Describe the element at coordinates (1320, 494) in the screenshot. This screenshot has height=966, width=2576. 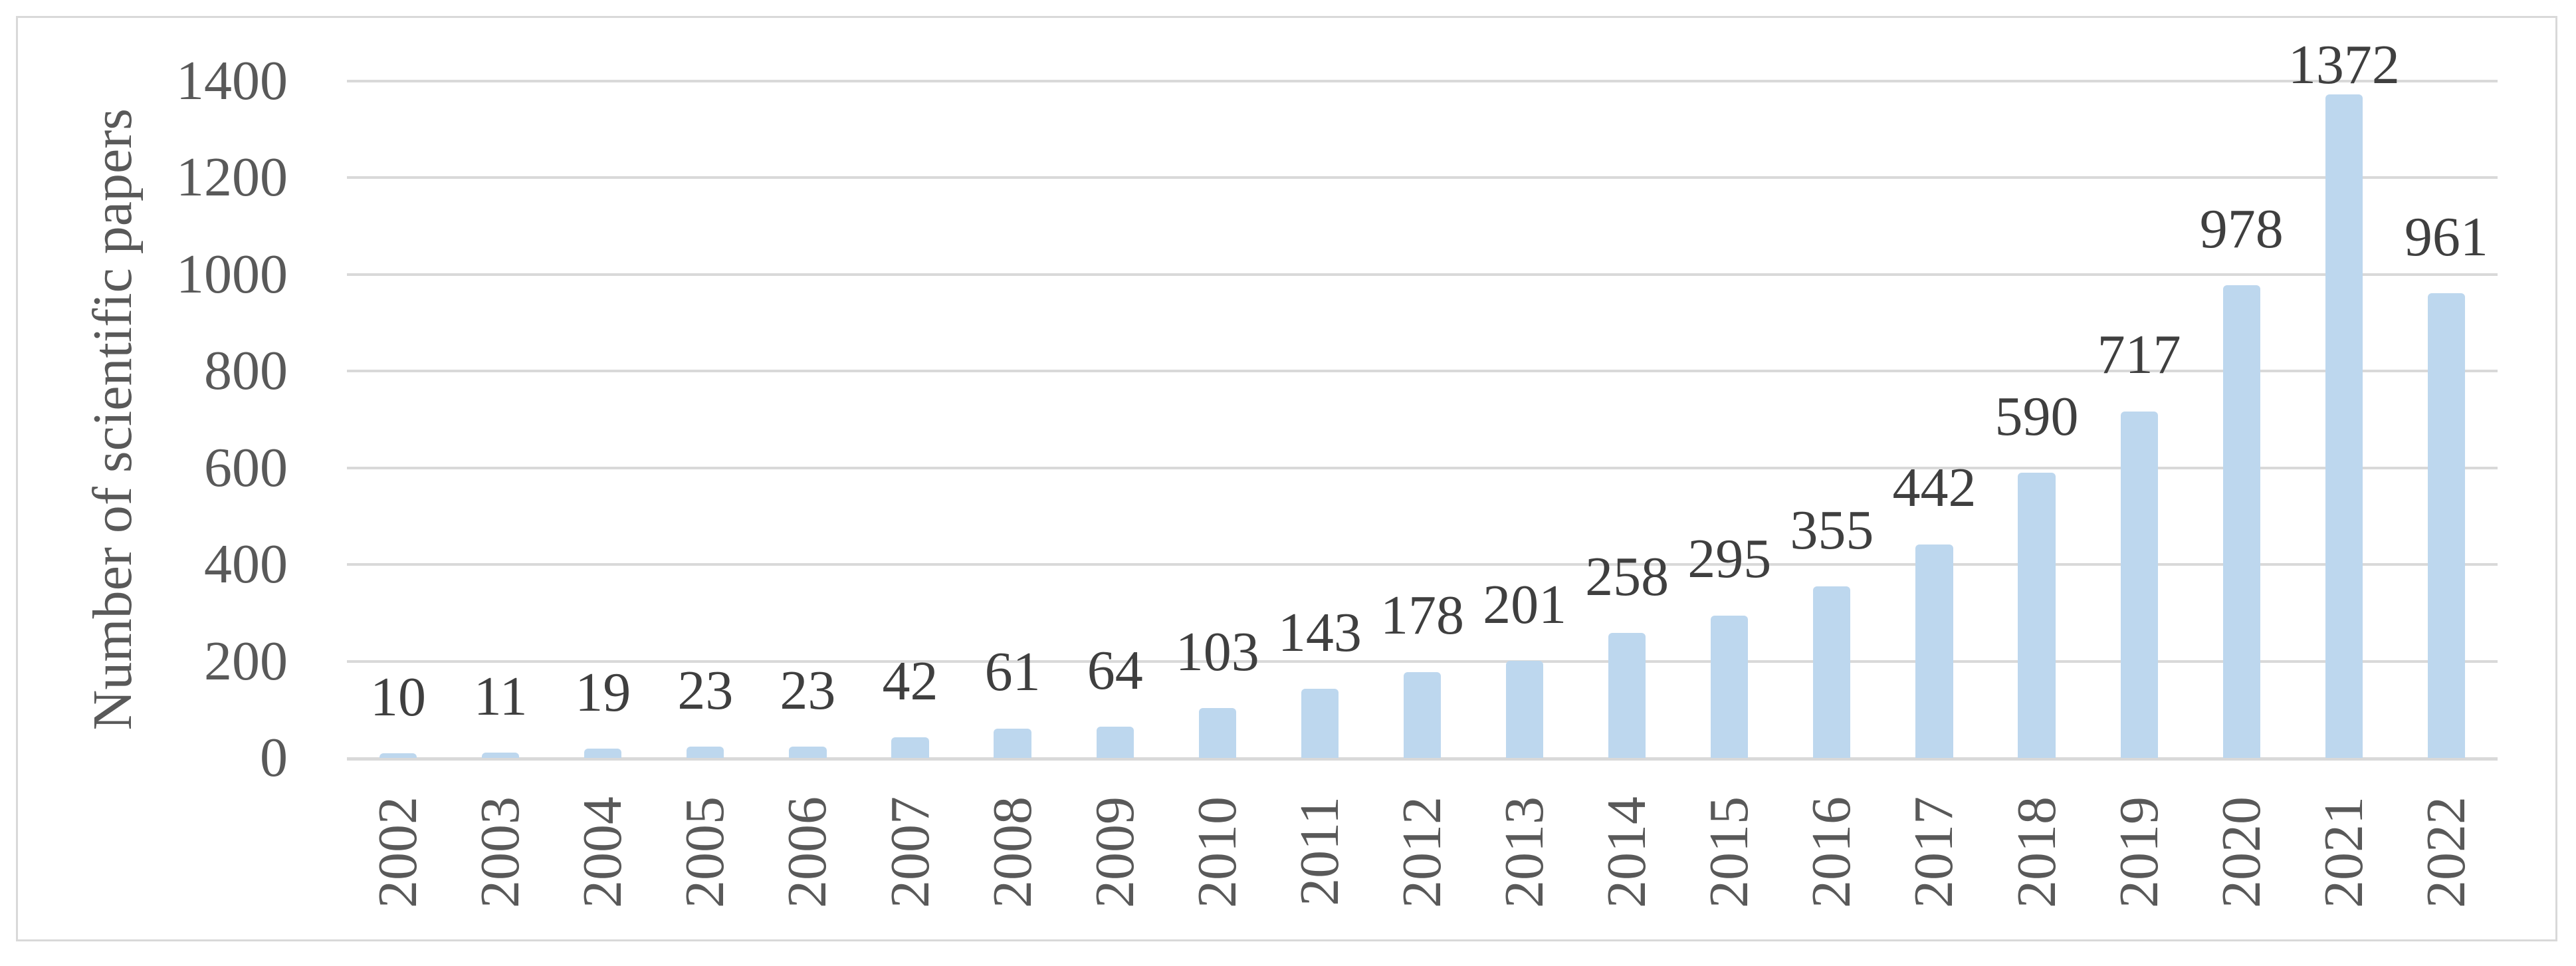
I see `bar-slot-2011: 143 2011` at that location.